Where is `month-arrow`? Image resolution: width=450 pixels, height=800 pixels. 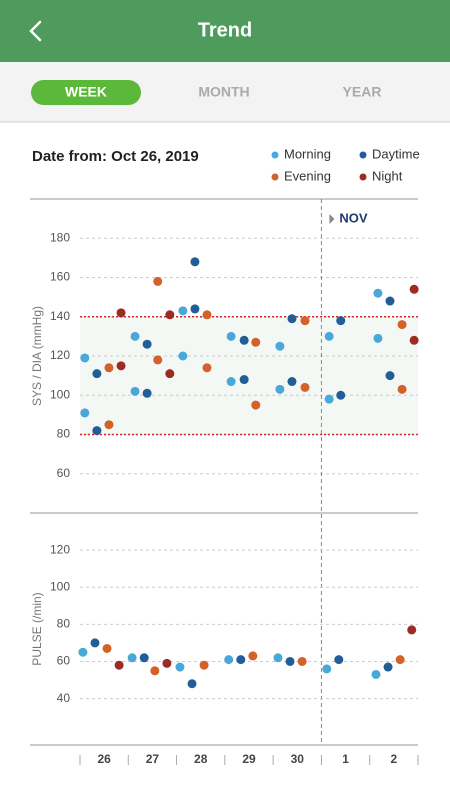 month-arrow is located at coordinates (332, 219).